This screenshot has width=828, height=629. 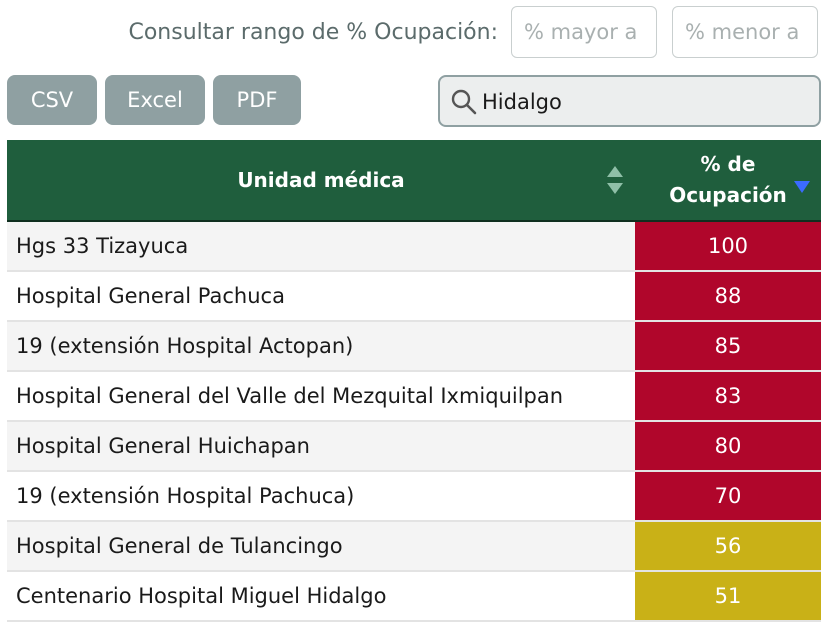 What do you see at coordinates (728, 195) in the screenshot?
I see `column-header-occupancy-line2: Ocupación` at bounding box center [728, 195].